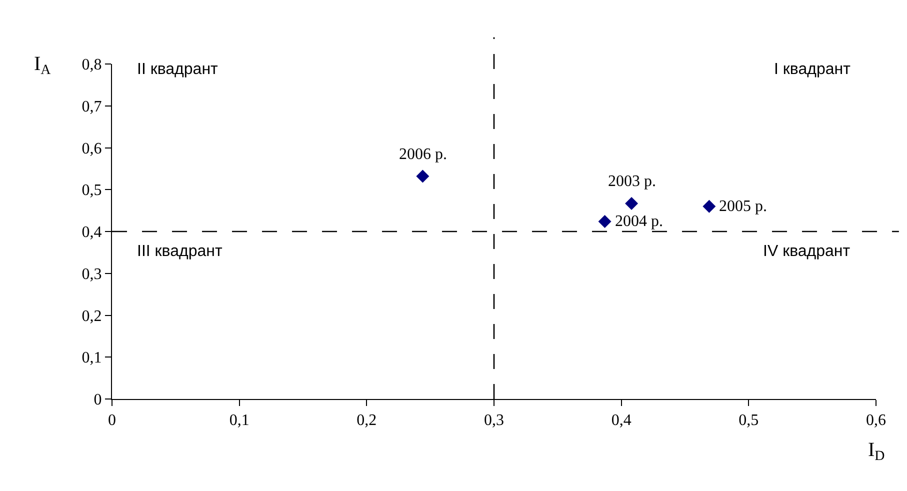 This screenshot has height=491, width=907. What do you see at coordinates (807, 251) in the screenshot?
I see `annotation: IV квадрант` at bounding box center [807, 251].